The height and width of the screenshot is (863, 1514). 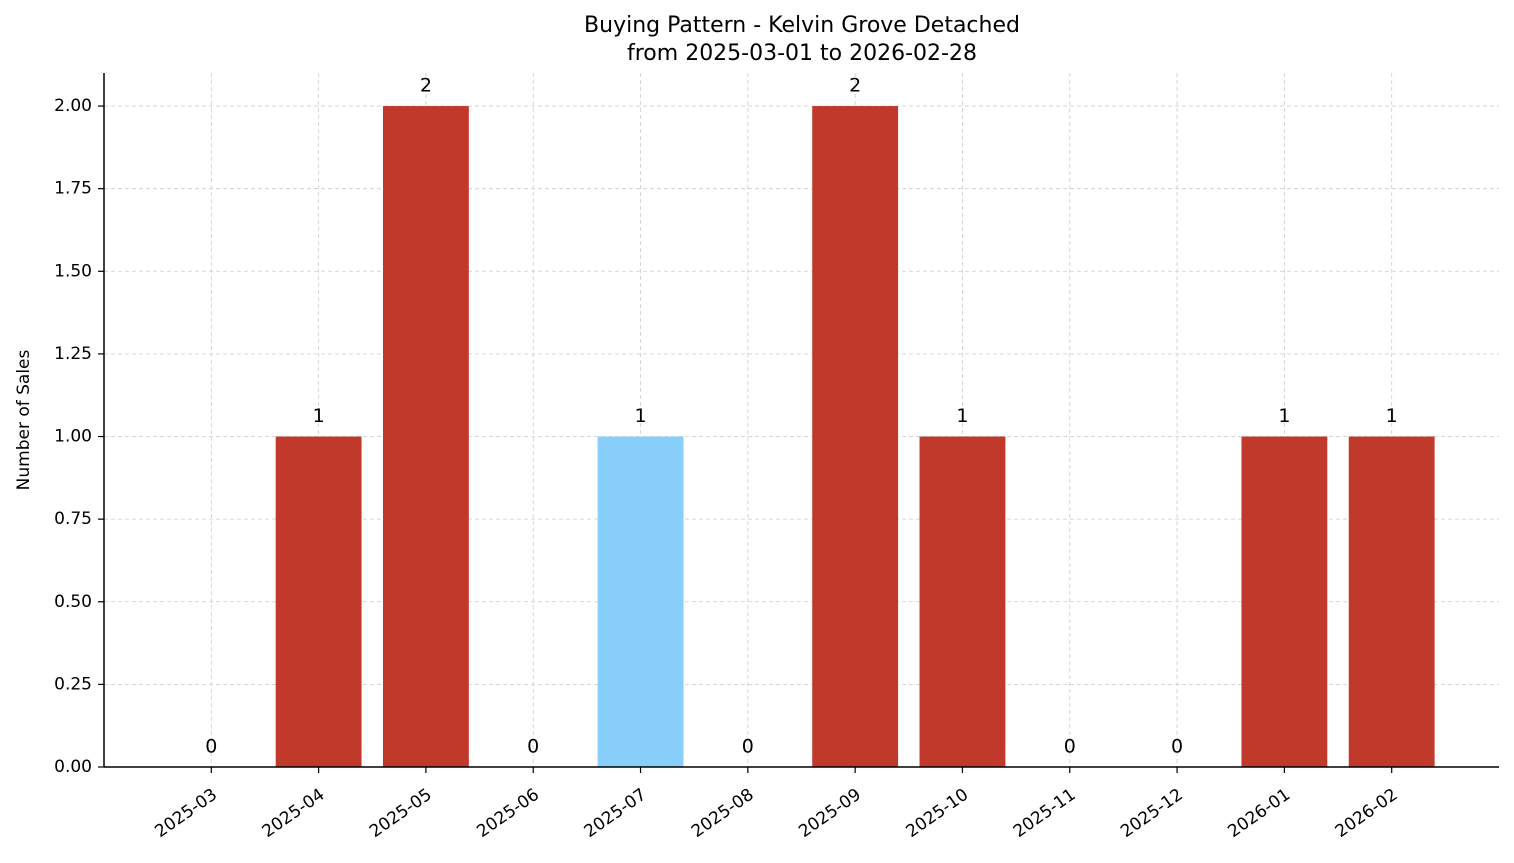 I want to click on x-tick-label: 2025-03, so click(x=186, y=813).